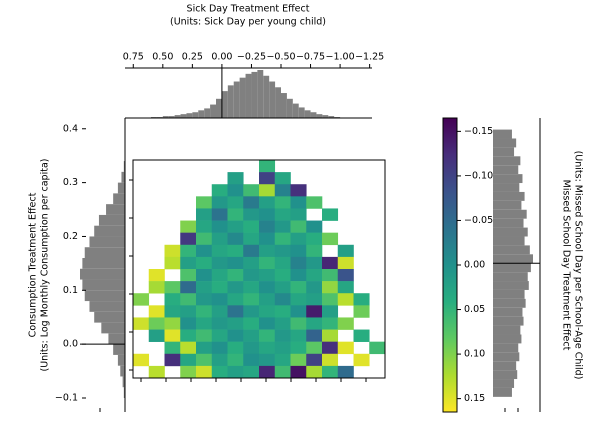 This screenshot has width=592, height=426. Describe the element at coordinates (70, 128) in the screenshot. I see `y-tick-label: 0.4` at that location.